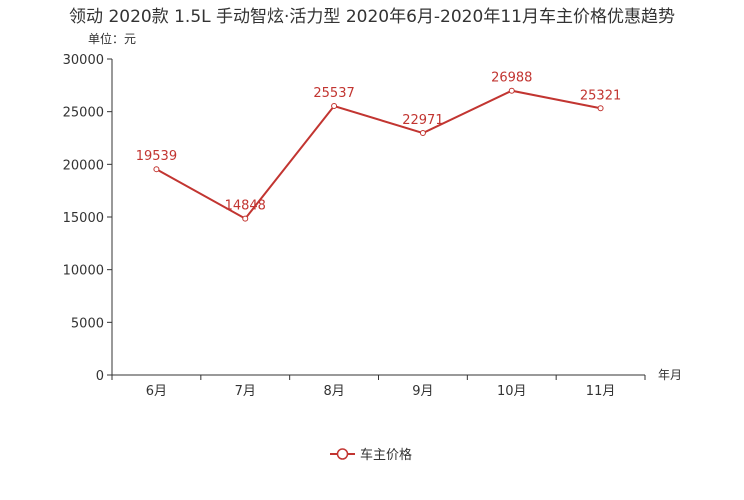  I want to click on y-tick-label: 5000, so click(87, 323).